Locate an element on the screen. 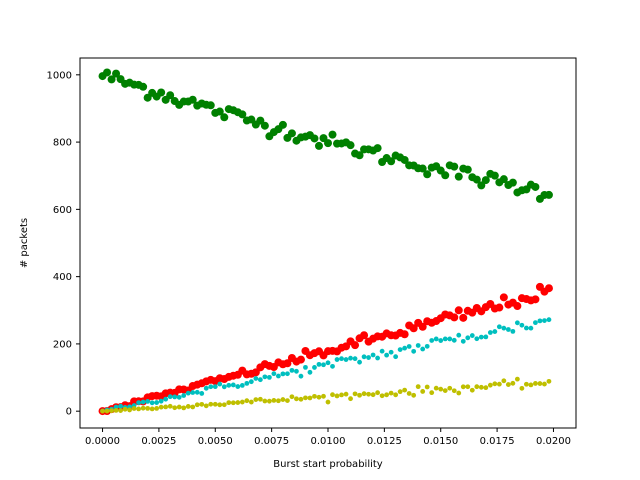 The height and width of the screenshot is (480, 640). x-tick-label: 0.0175 is located at coordinates (497, 441).